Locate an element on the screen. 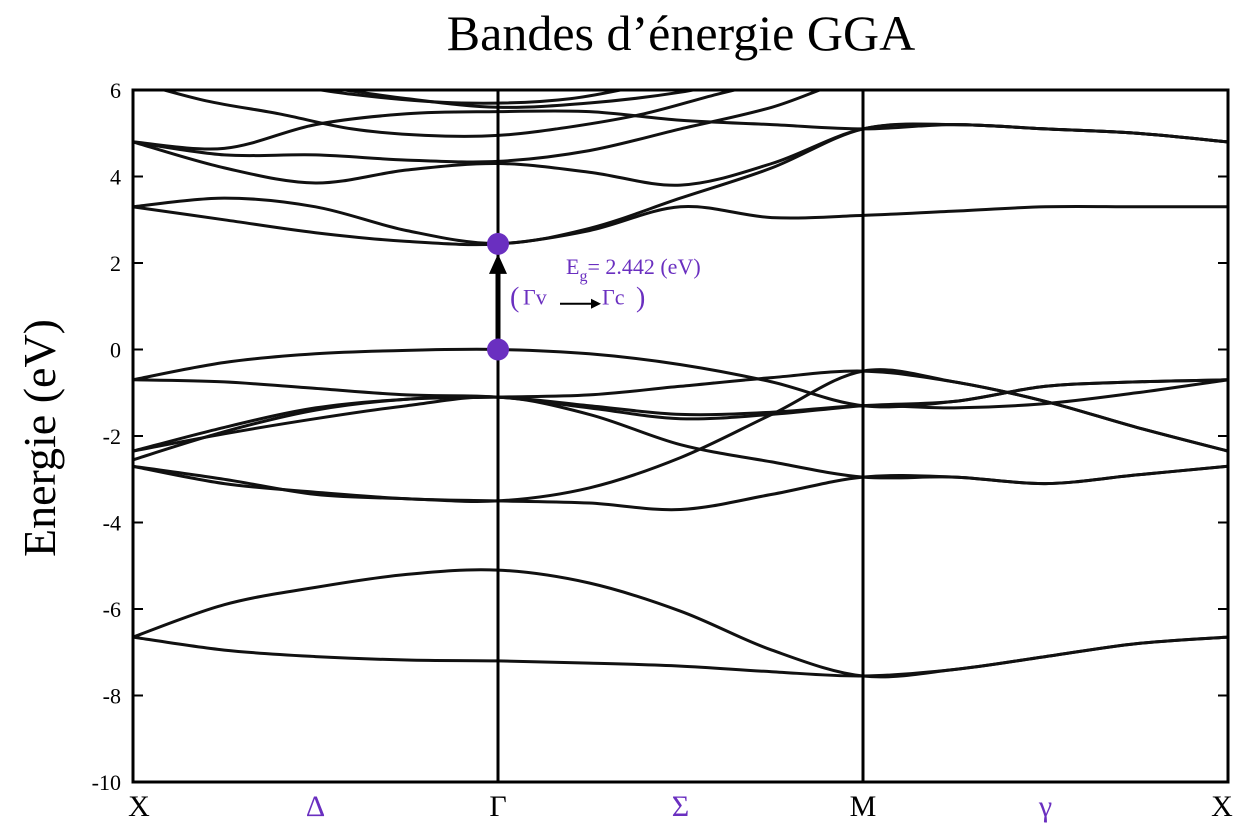  y-tick-label: -8 is located at coordinates (112, 696).